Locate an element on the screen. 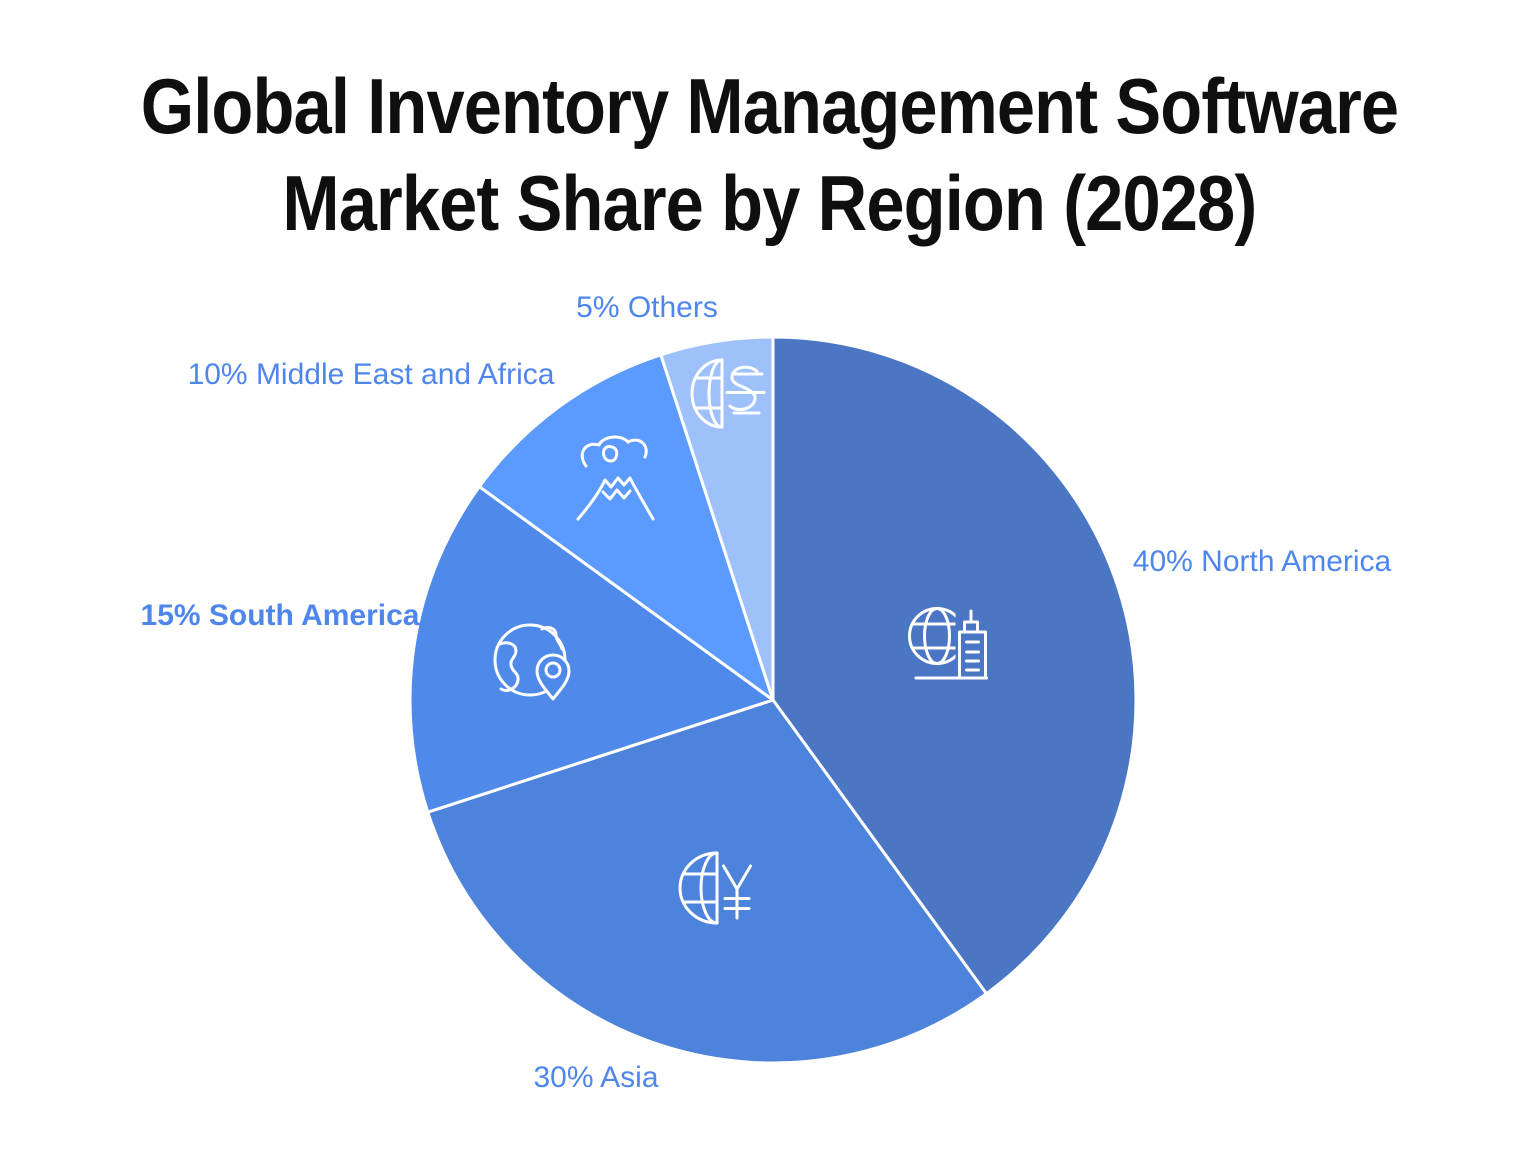  pie-slice-others is located at coordinates (717, 518).